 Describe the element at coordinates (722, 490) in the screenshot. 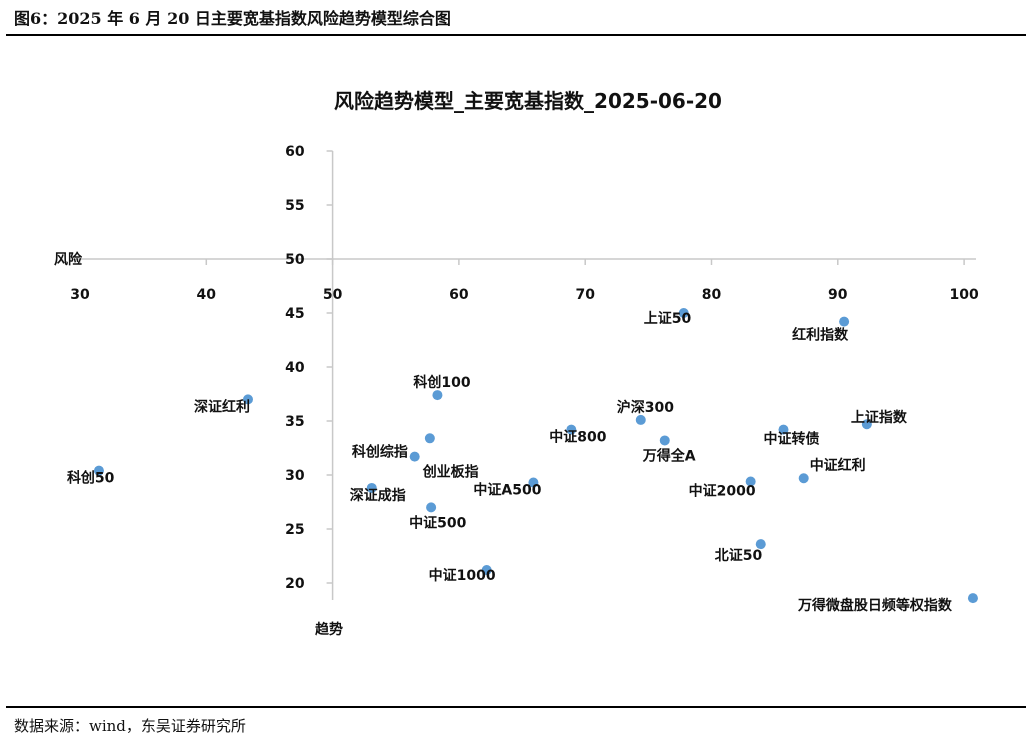

I see `point-label: 中证2000` at that location.